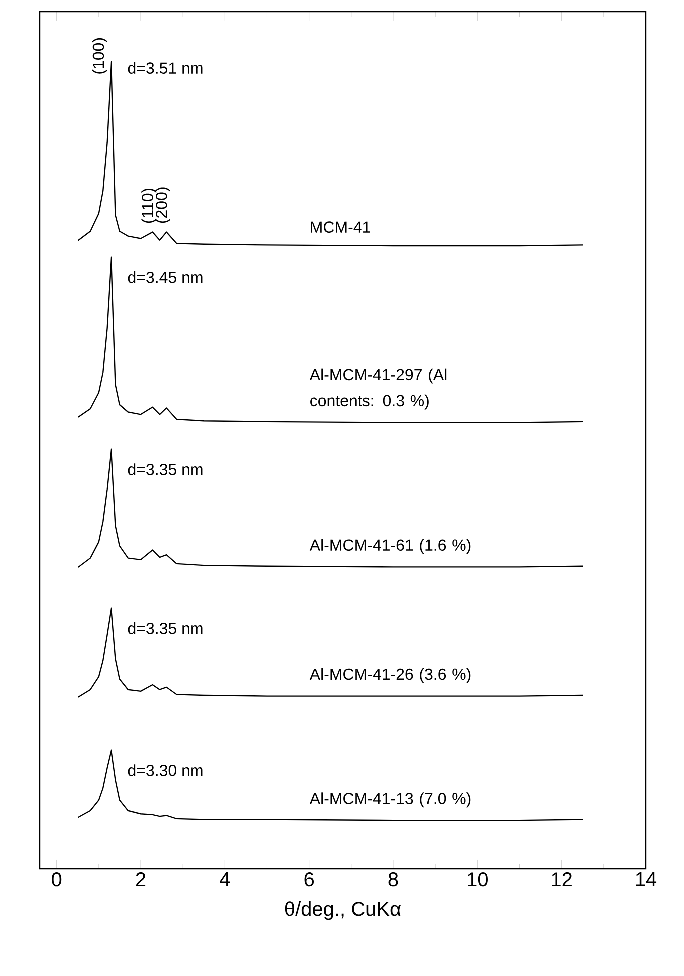 This screenshot has width=684, height=976. What do you see at coordinates (340, 228) in the screenshot?
I see `series-label: MCM-41` at bounding box center [340, 228].